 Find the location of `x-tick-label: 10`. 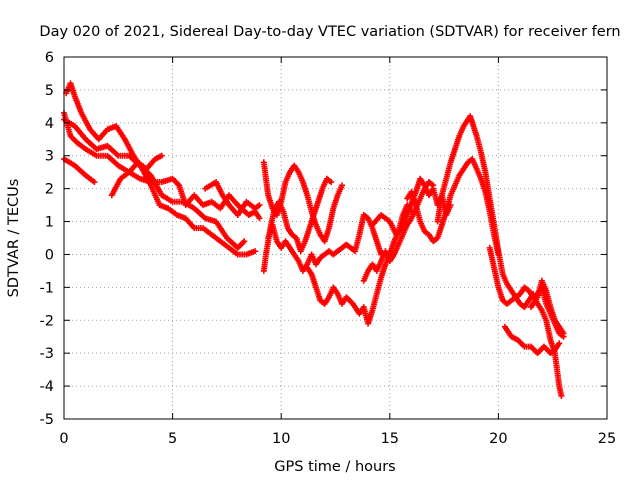

x-tick-label: 10 is located at coordinates (281, 439).